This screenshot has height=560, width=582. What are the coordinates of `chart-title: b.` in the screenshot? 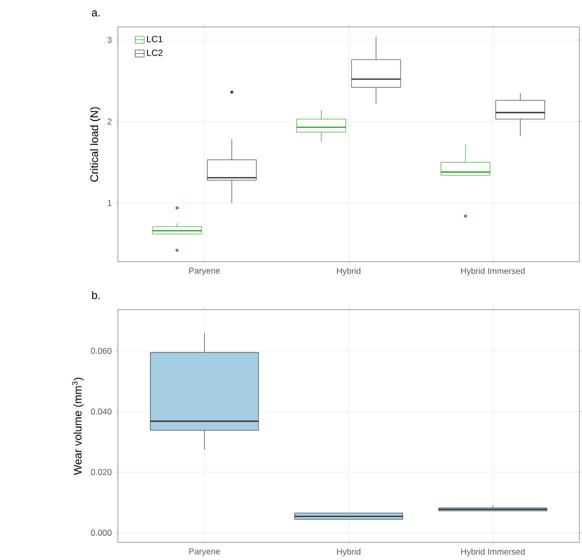 It's located at (96, 294).